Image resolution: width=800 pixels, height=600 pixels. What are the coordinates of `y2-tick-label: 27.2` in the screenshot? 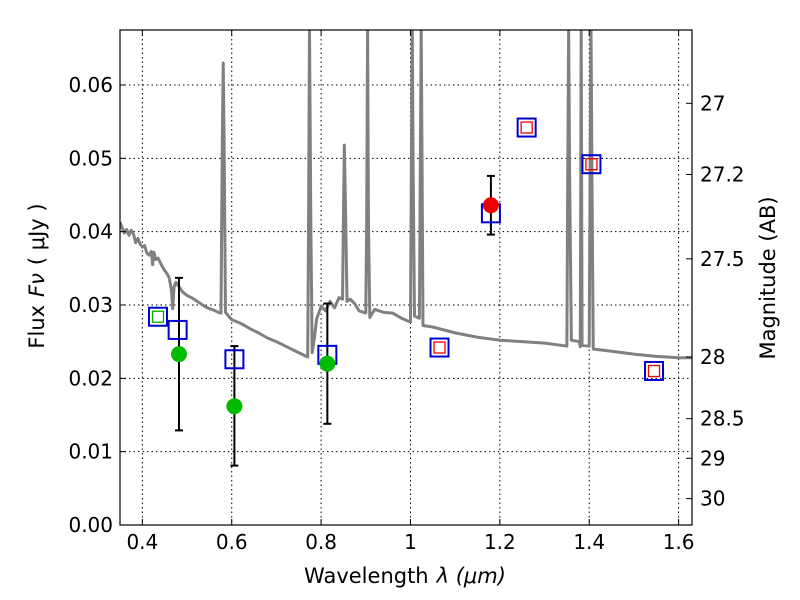 It's located at (722, 174).